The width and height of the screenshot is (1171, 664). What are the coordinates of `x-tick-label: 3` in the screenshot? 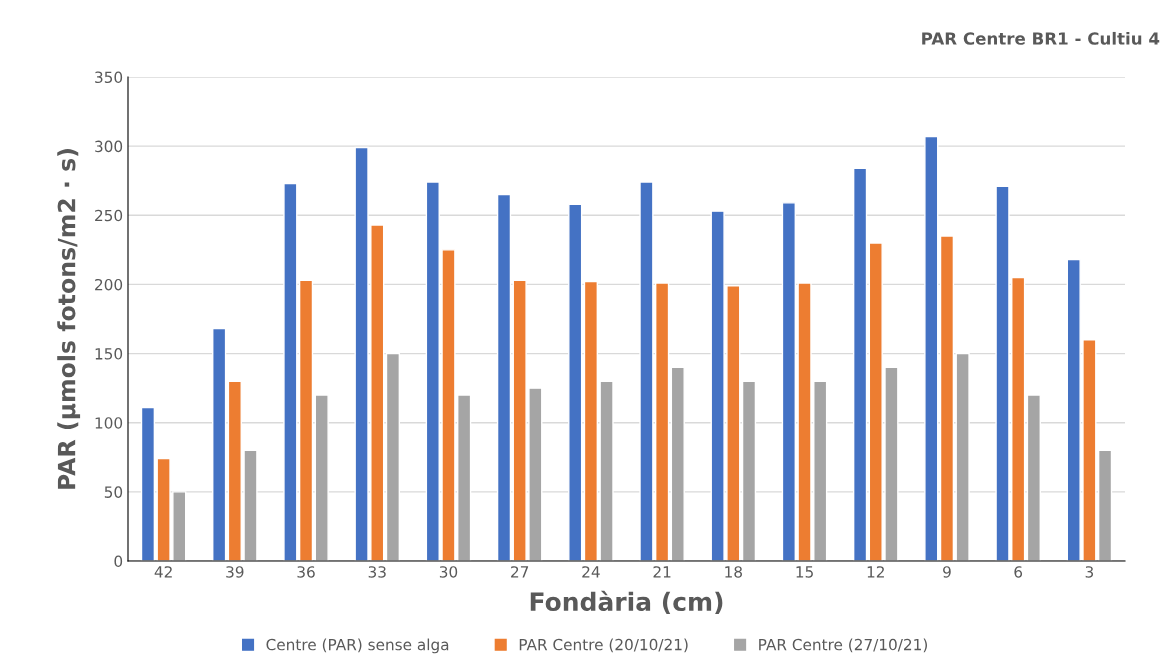 It's located at (1089, 572).